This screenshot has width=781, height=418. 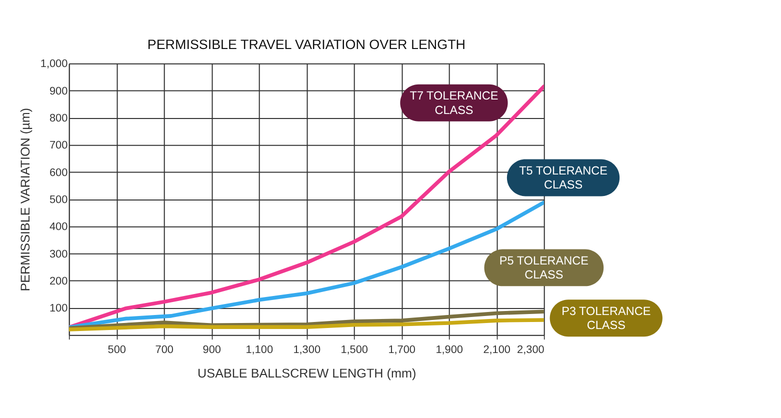 I want to click on y-tick-label: 500, so click(x=58, y=200).